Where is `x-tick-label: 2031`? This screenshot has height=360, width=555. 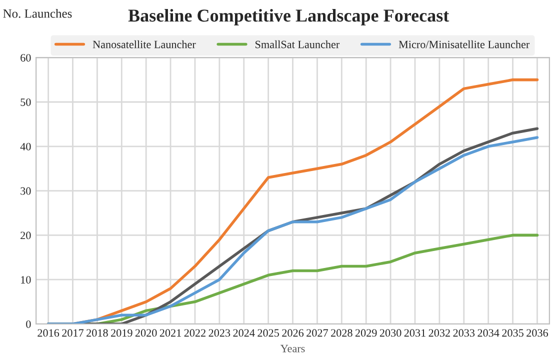 x-tick-label: 2031 is located at coordinates (415, 333).